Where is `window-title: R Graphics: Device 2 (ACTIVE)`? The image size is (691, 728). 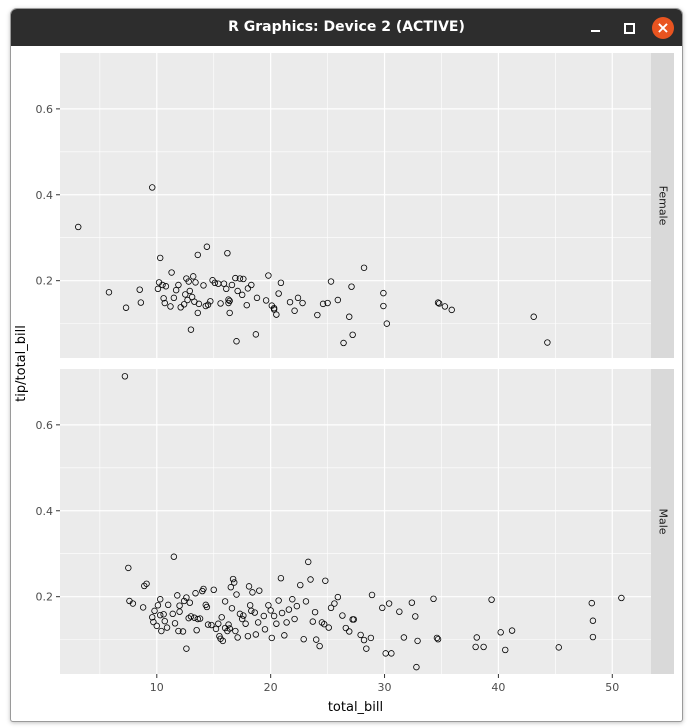
window-title: R Graphics: Device 2 (ACTIVE) is located at coordinates (346, 27).